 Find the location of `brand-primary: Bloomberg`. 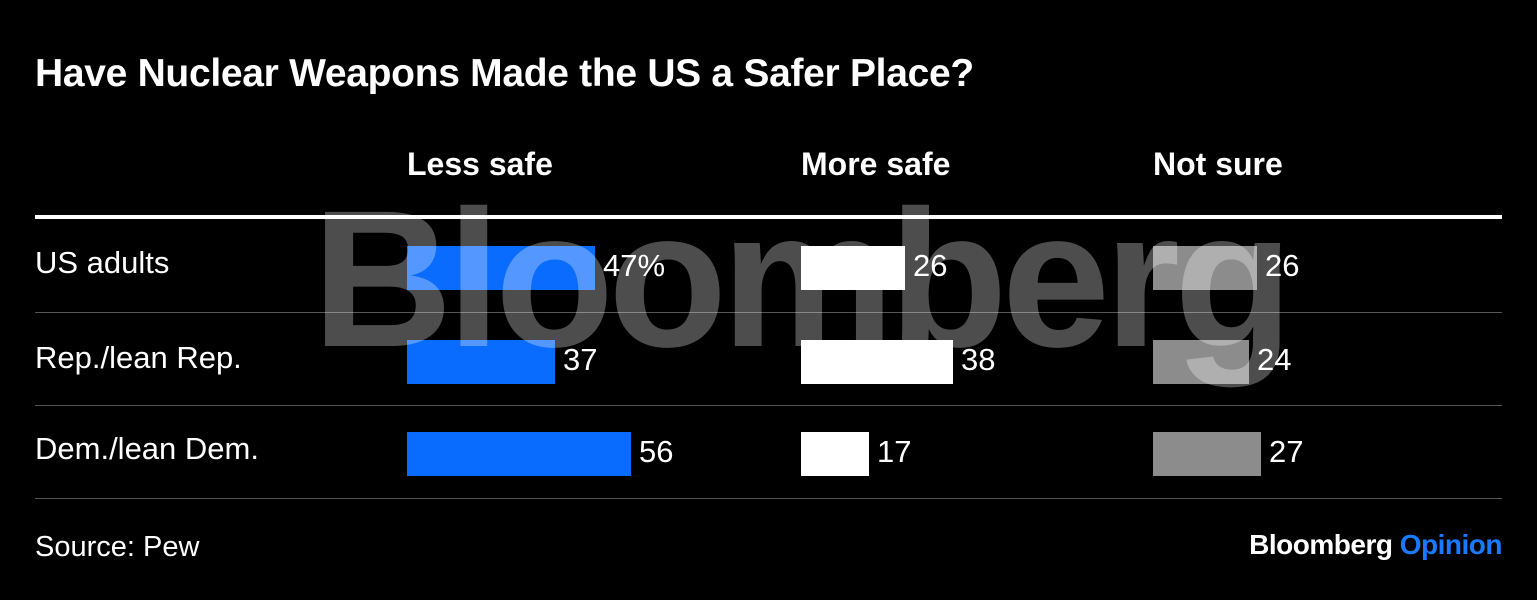

brand-primary: Bloomberg is located at coordinates (1321, 544).